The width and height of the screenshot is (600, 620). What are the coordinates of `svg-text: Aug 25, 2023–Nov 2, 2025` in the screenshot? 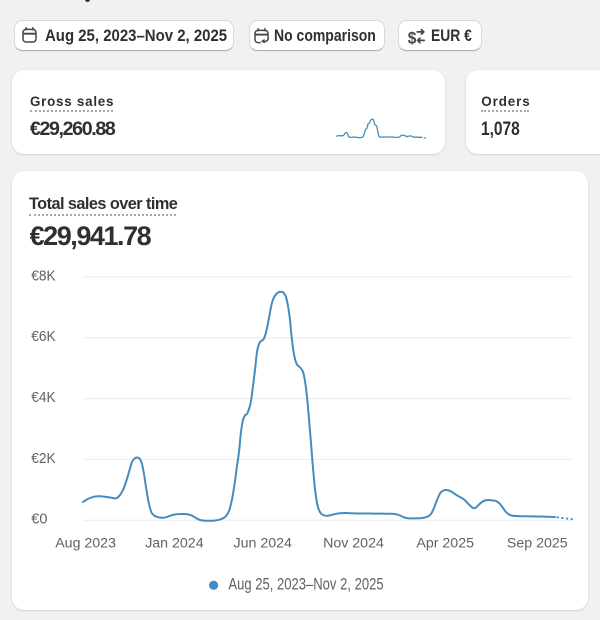 It's located at (305, 585).